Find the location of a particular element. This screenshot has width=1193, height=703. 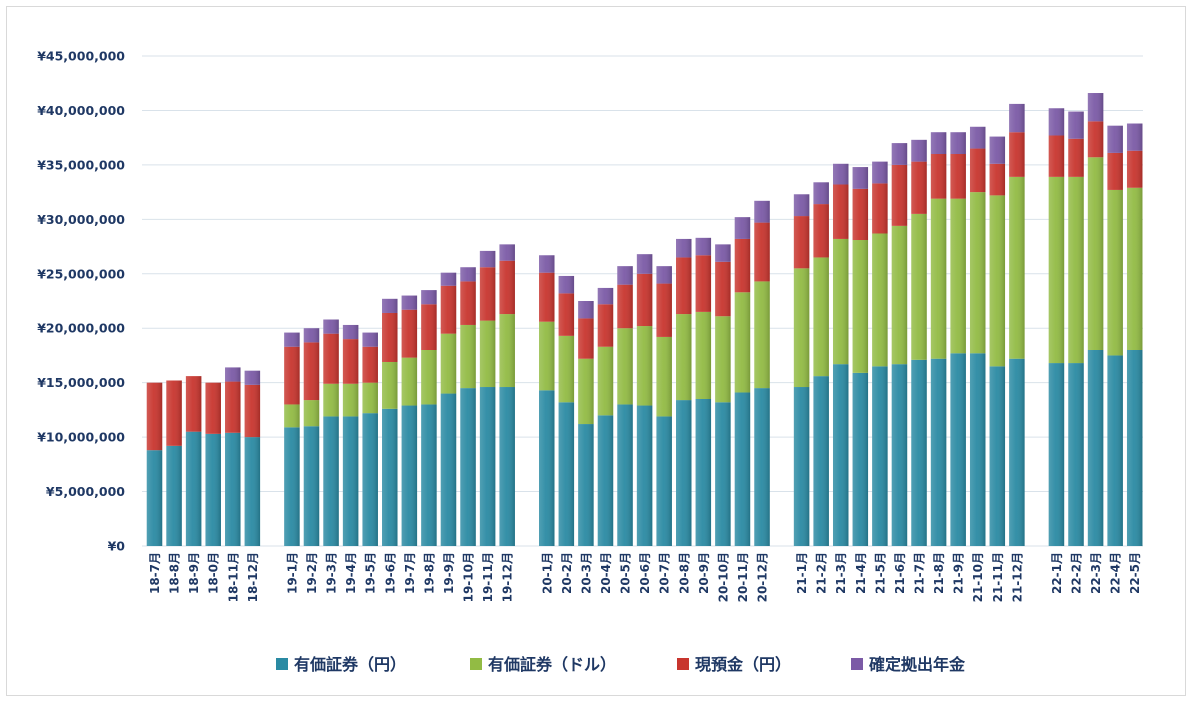

x-tick-label: 18-11月 is located at coordinates (233, 577).